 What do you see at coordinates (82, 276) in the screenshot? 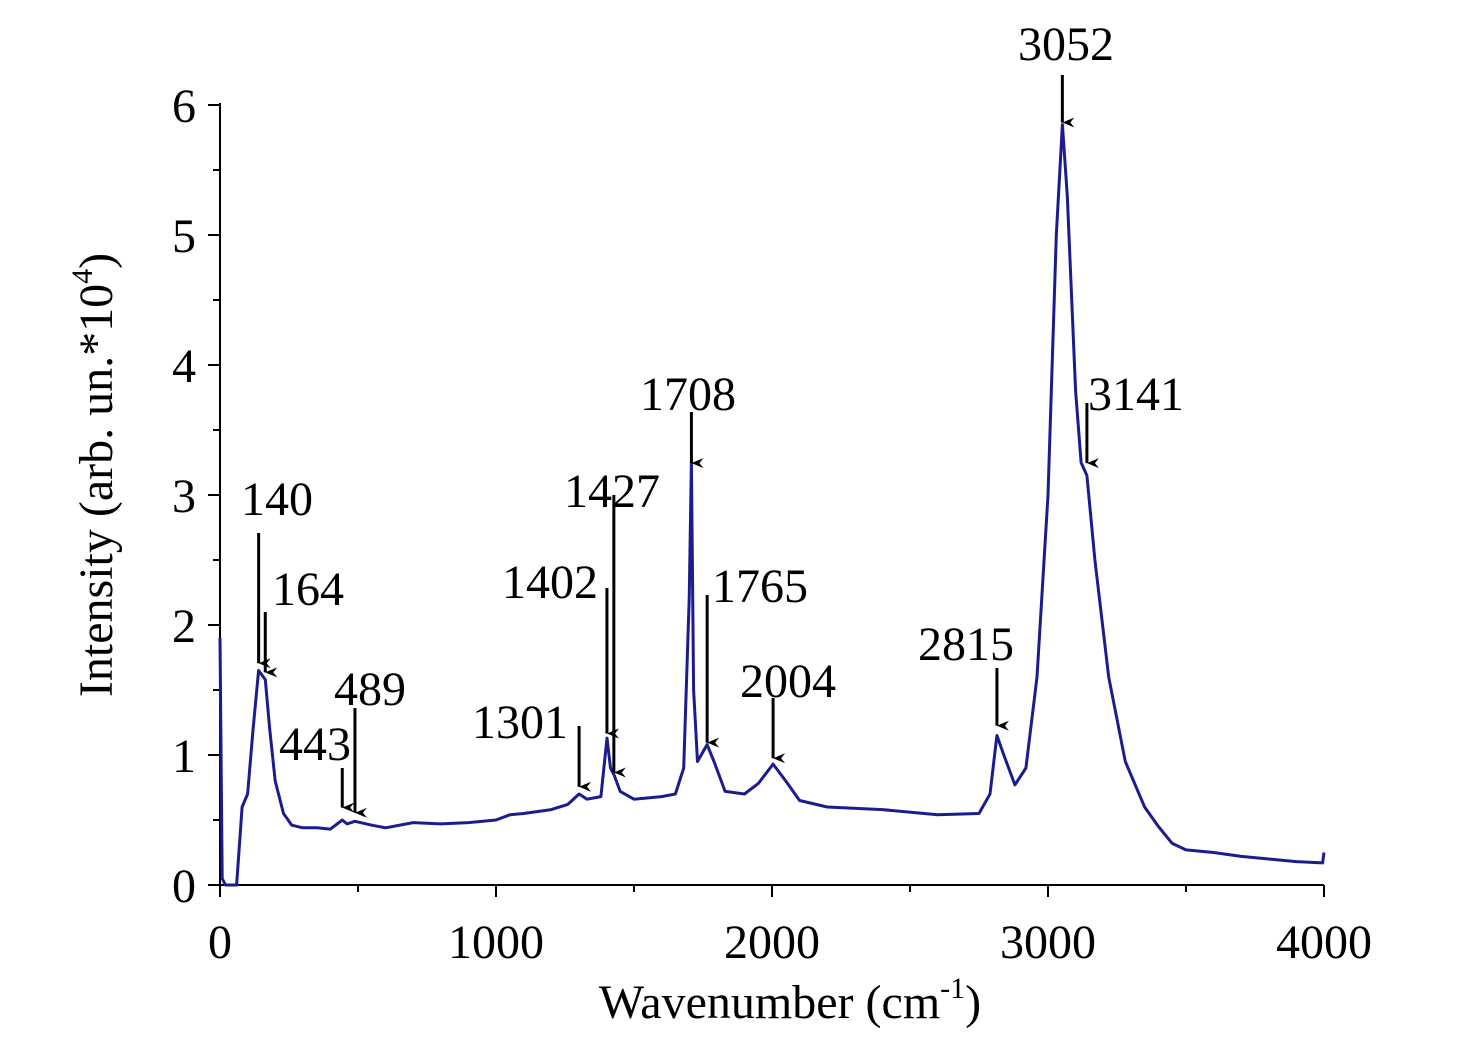
I see `y-axis-label-sup: 4` at bounding box center [82, 276].